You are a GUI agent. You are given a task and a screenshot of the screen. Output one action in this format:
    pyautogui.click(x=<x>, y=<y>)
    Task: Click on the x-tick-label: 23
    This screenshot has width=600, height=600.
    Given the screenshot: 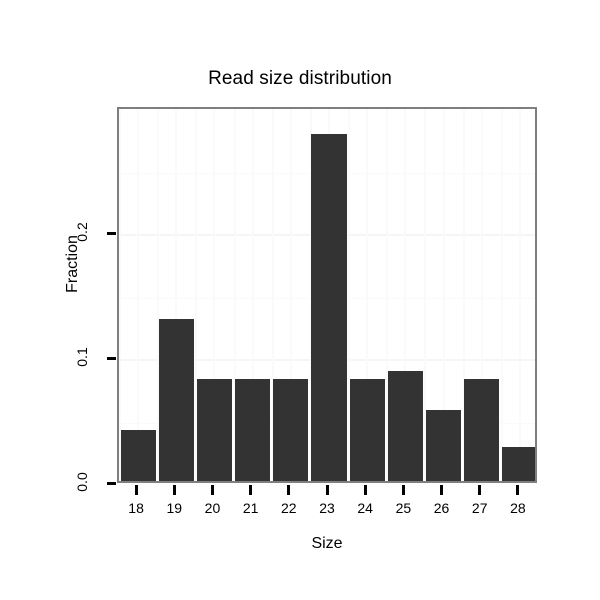 What is the action you would take?
    pyautogui.click(x=327, y=508)
    